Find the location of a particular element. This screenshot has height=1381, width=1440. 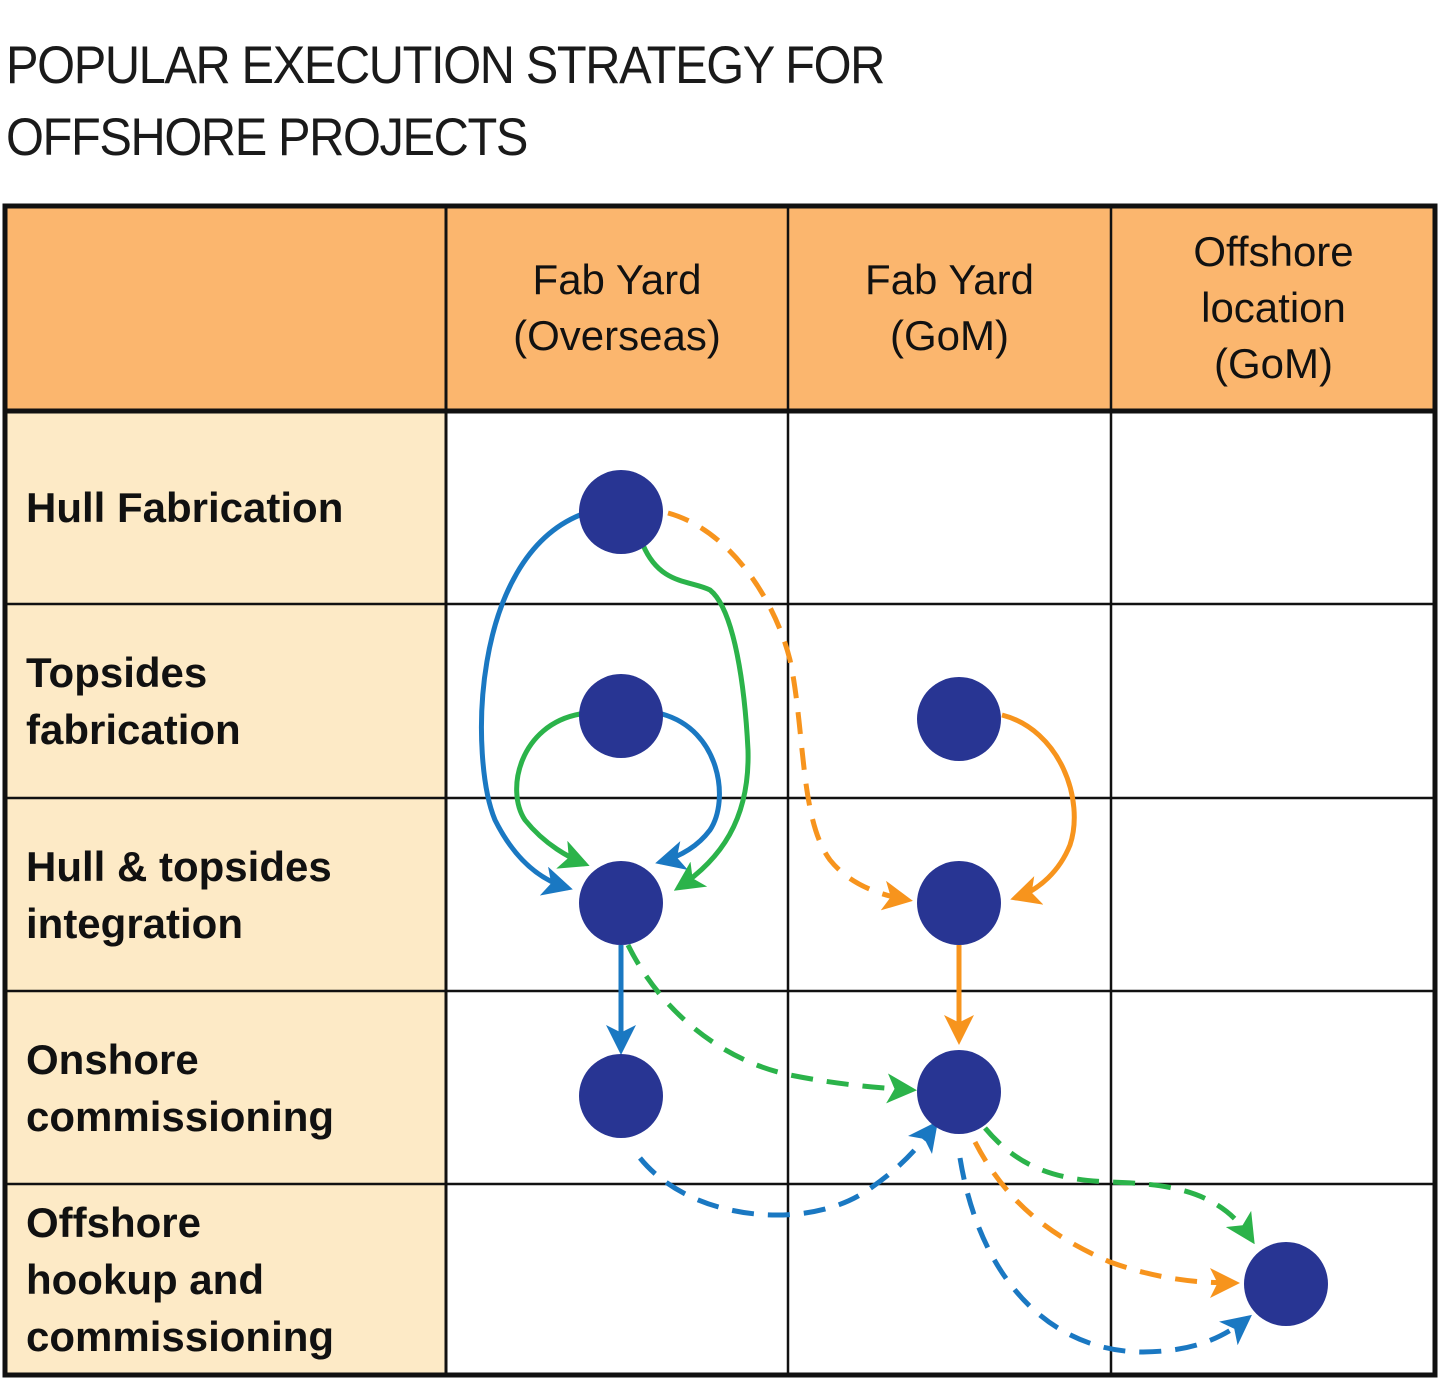

row-label-onshore-commissioning: Onshore commissioning is located at coordinates (225, 1087).